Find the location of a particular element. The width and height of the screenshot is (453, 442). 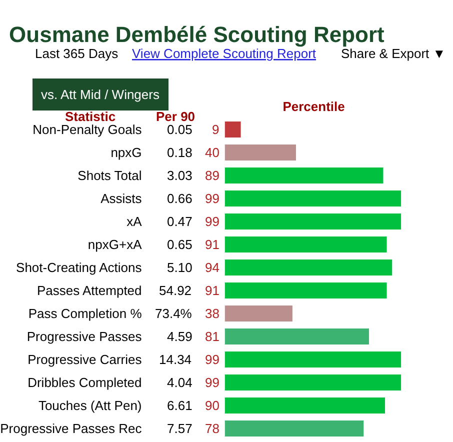

y-tick-label: Non-Penalty Goals is located at coordinates (87, 130).